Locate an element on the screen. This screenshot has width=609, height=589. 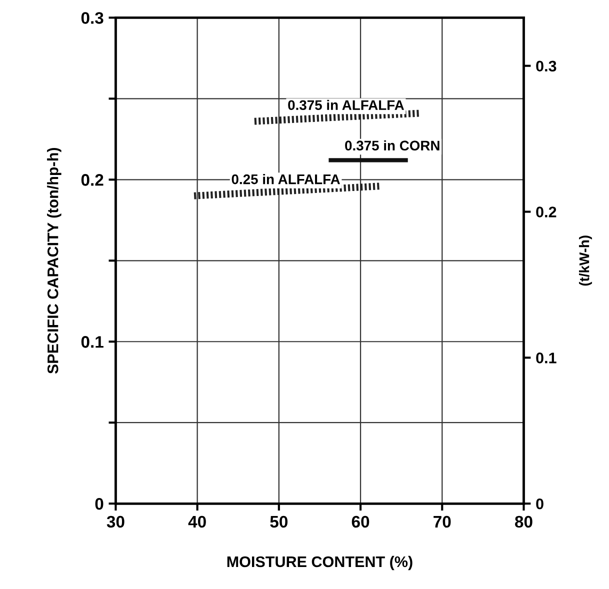
y-tick-label: 0 is located at coordinates (99, 504).